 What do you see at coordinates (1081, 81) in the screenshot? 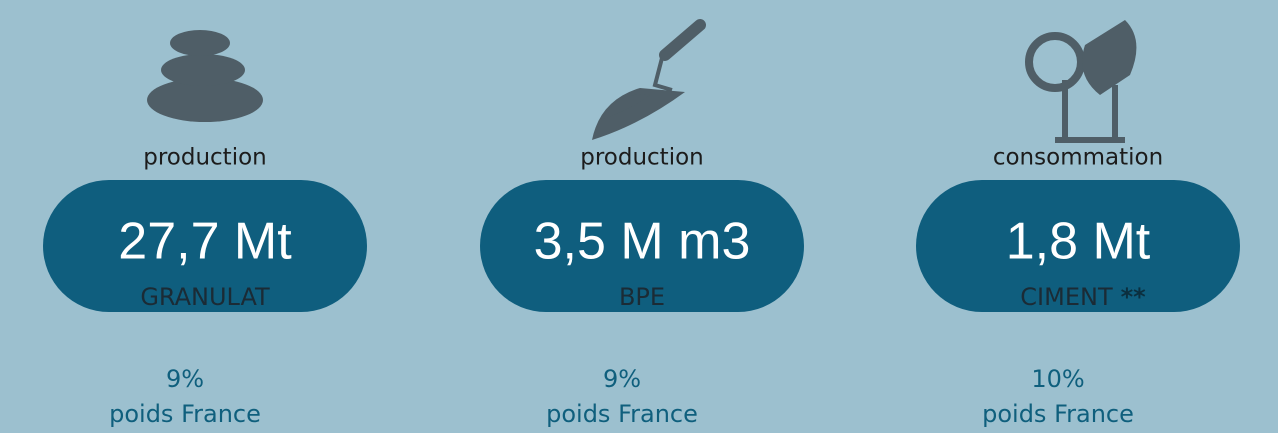
I see `mixer-icon` at bounding box center [1081, 81].